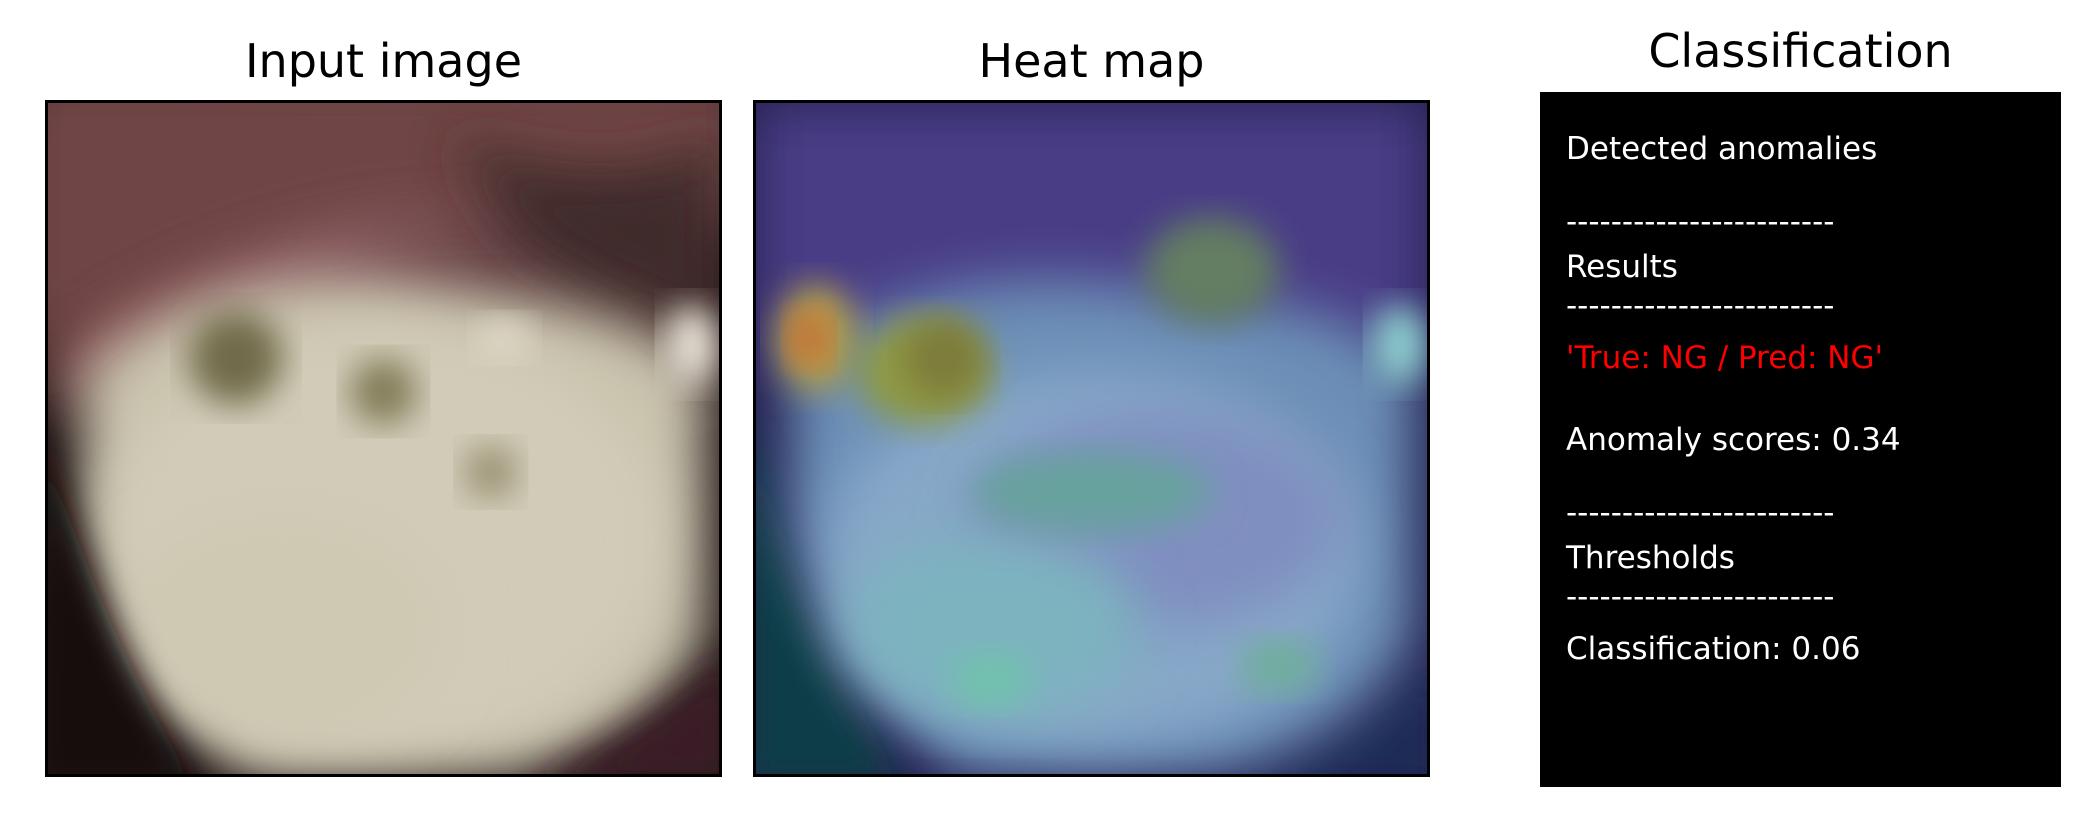 Image resolution: width=2089 pixels, height=830 pixels. Describe the element at coordinates (383, 61) in the screenshot. I see `input-image-title: Input image` at that location.